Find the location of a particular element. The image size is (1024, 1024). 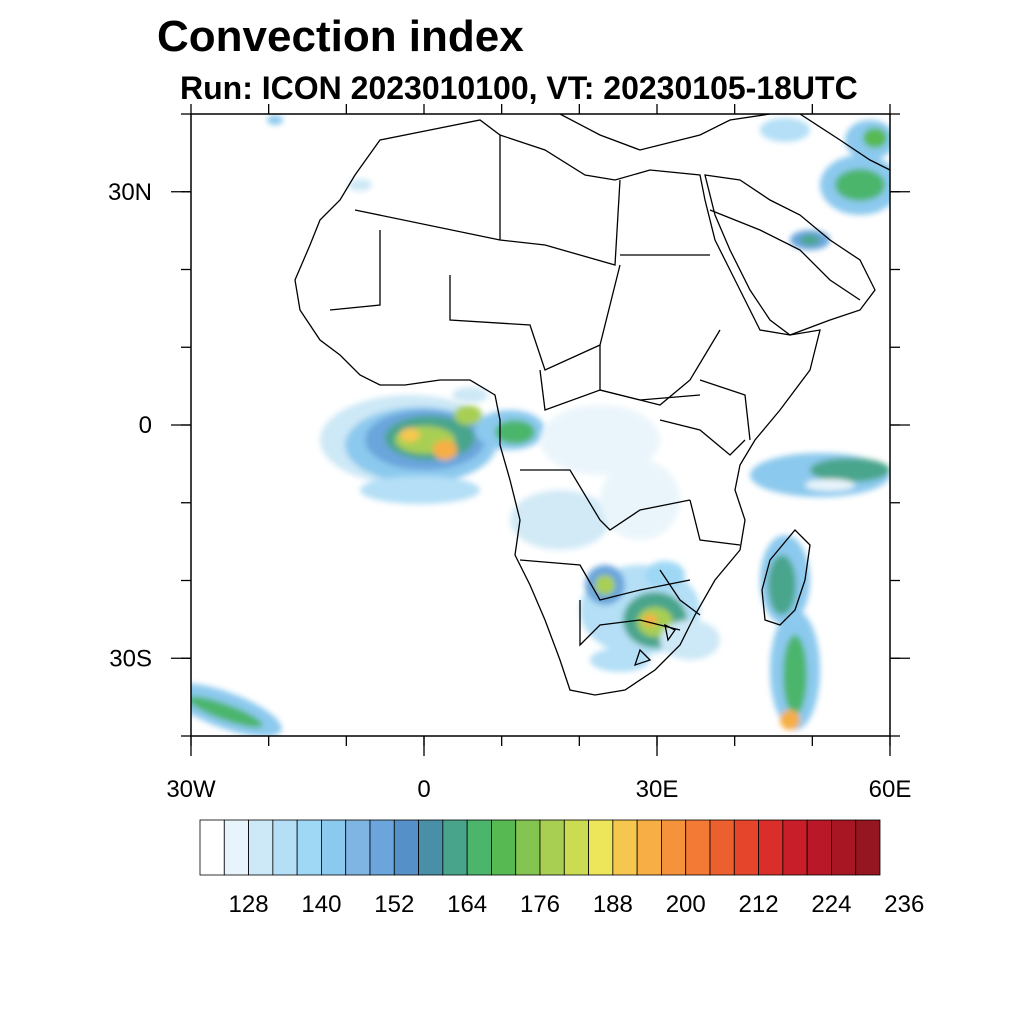

field-scattered is located at coordinates (377, 259).